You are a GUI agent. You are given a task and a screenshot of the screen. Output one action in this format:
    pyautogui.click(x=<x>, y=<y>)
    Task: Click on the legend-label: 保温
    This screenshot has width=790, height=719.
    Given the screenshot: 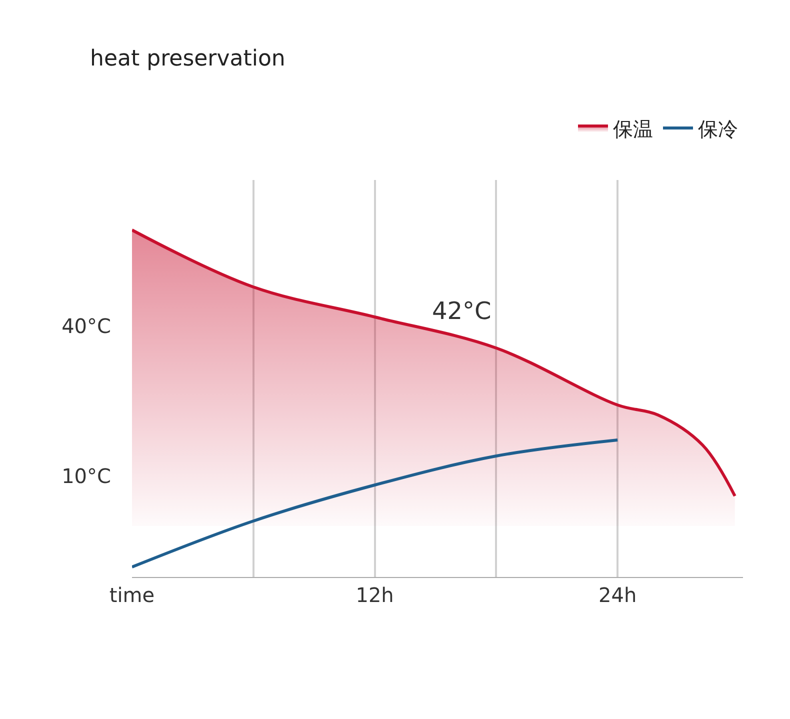 What is the action you would take?
    pyautogui.click(x=633, y=128)
    